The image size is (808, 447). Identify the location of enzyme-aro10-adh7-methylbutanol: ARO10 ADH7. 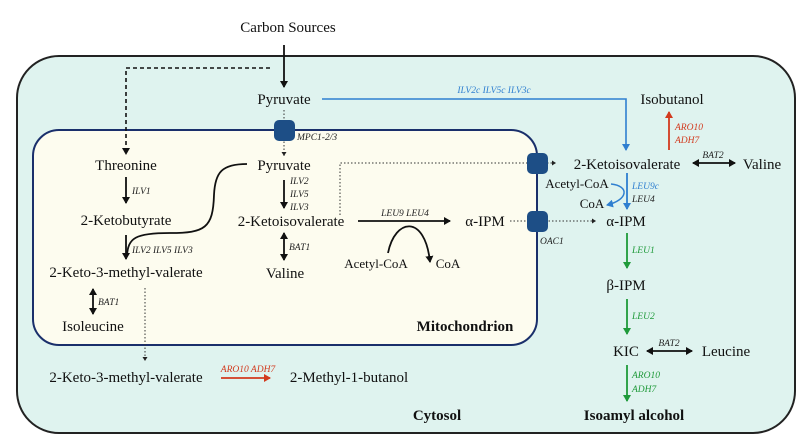
(248, 370).